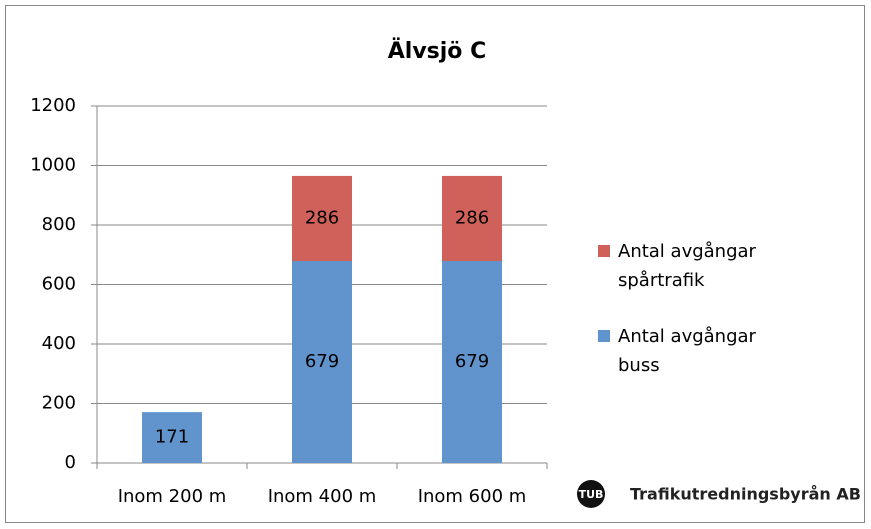 The image size is (871, 529). Describe the element at coordinates (687, 351) in the screenshot. I see `legend-label: Antal avgångar buss` at that location.